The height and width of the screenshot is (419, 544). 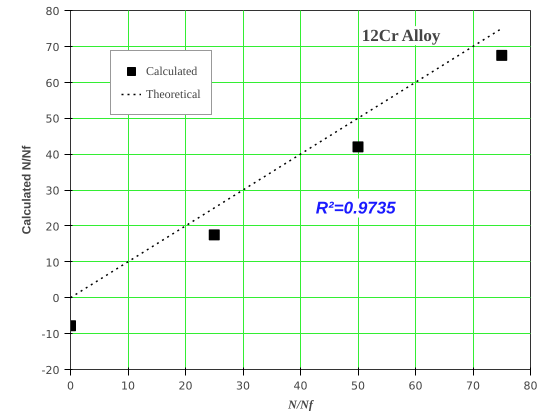 I want to click on y-tick-label: 40, so click(x=53, y=155).